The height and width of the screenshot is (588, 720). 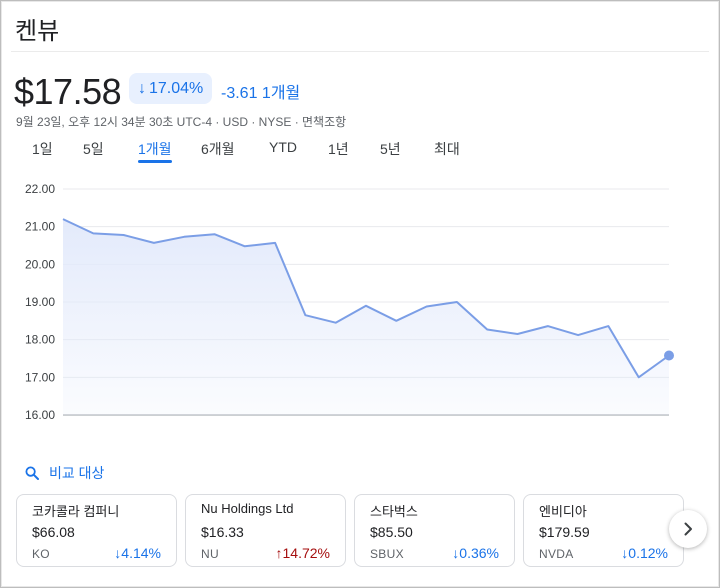 What do you see at coordinates (447, 149) in the screenshot?
I see `tab-max: 최대` at bounding box center [447, 149].